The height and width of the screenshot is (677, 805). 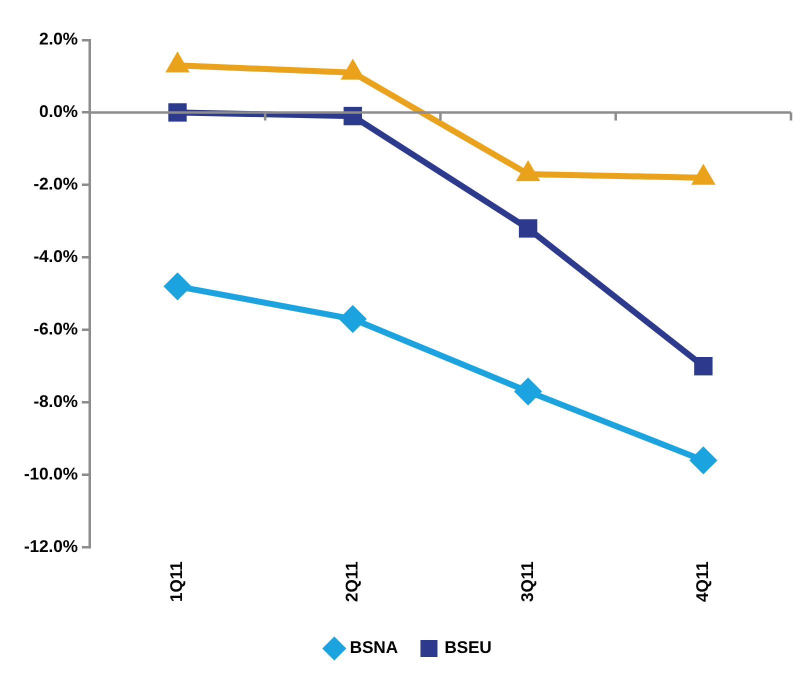 I want to click on x-tick-label: 4Q11, so click(x=702, y=581).